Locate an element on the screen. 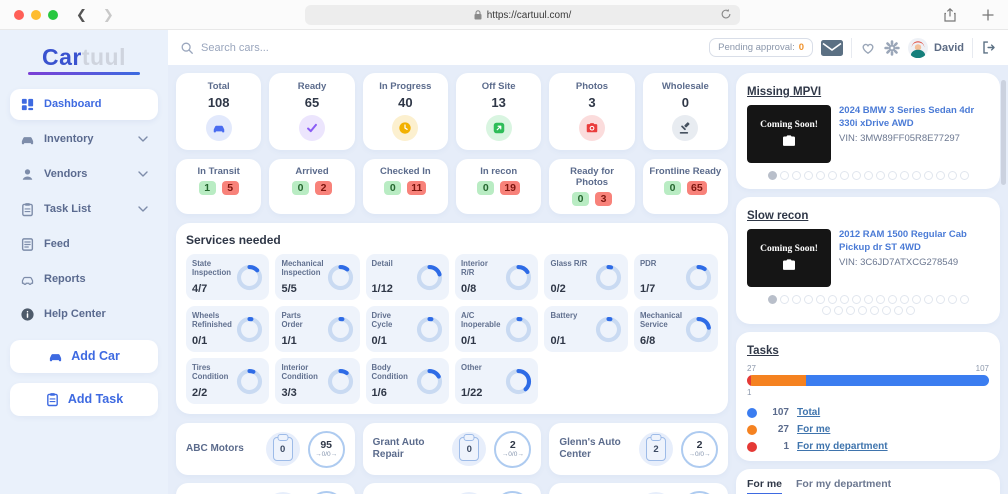 Image resolution: width=1008 pixels, height=494 pixels. service-tile-body-condition: Body Condition 1/6 is located at coordinates (407, 381).